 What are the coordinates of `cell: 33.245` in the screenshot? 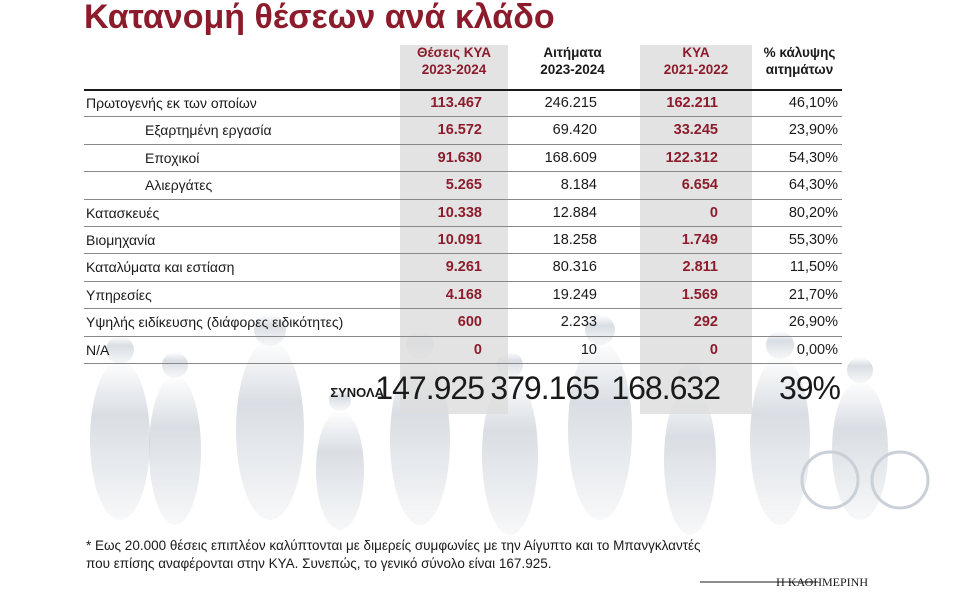 It's located at (695, 130).